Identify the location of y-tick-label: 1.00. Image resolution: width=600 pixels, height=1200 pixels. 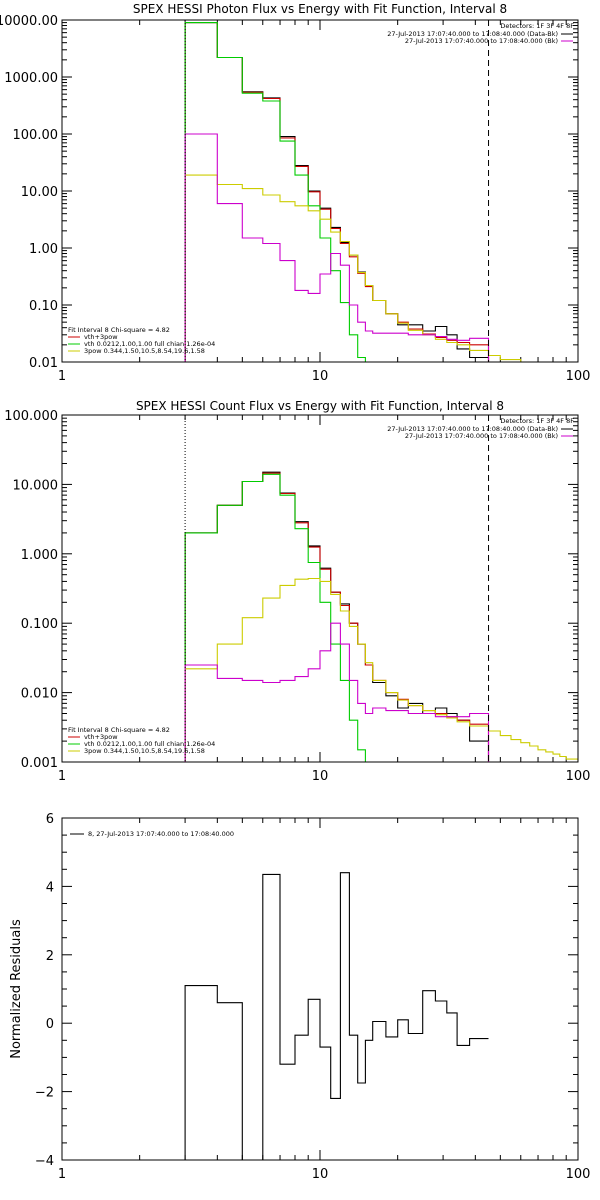
(43, 249).